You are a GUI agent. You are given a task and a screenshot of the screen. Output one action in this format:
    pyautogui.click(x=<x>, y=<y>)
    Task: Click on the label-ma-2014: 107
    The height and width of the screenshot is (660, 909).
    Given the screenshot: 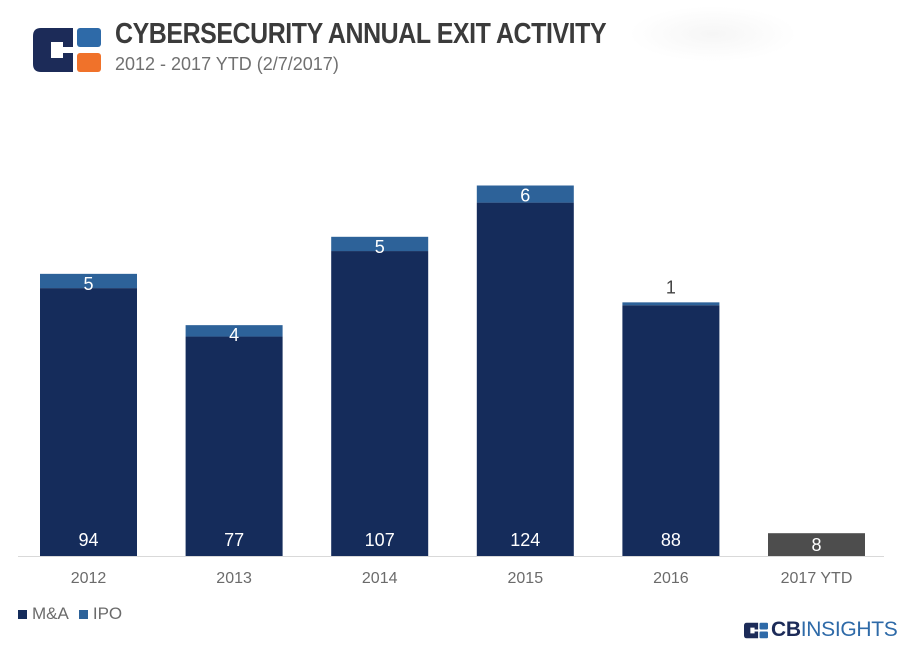 What is the action you would take?
    pyautogui.click(x=380, y=540)
    